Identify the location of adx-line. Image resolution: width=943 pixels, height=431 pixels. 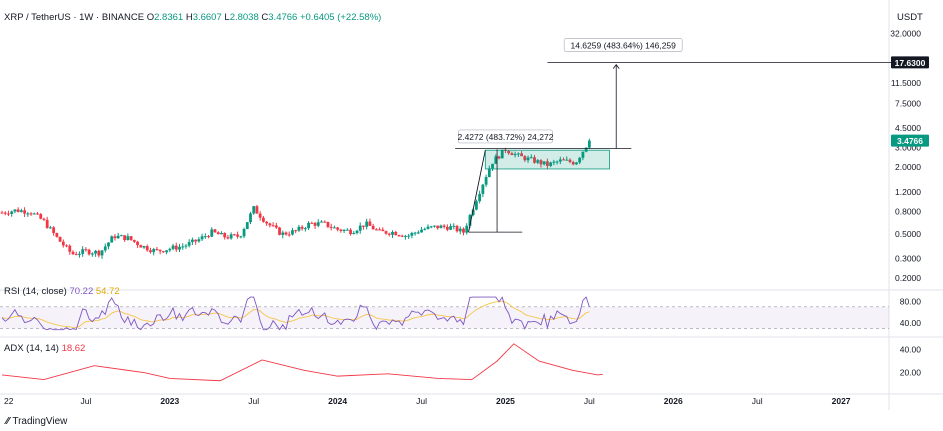
(302, 362).